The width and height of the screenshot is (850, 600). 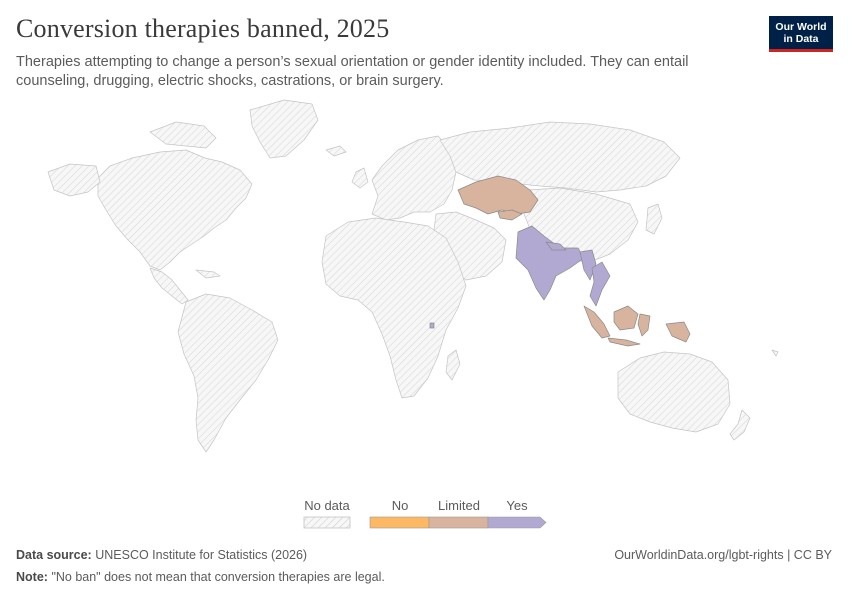 I want to click on country-thailand, so click(x=600, y=284).